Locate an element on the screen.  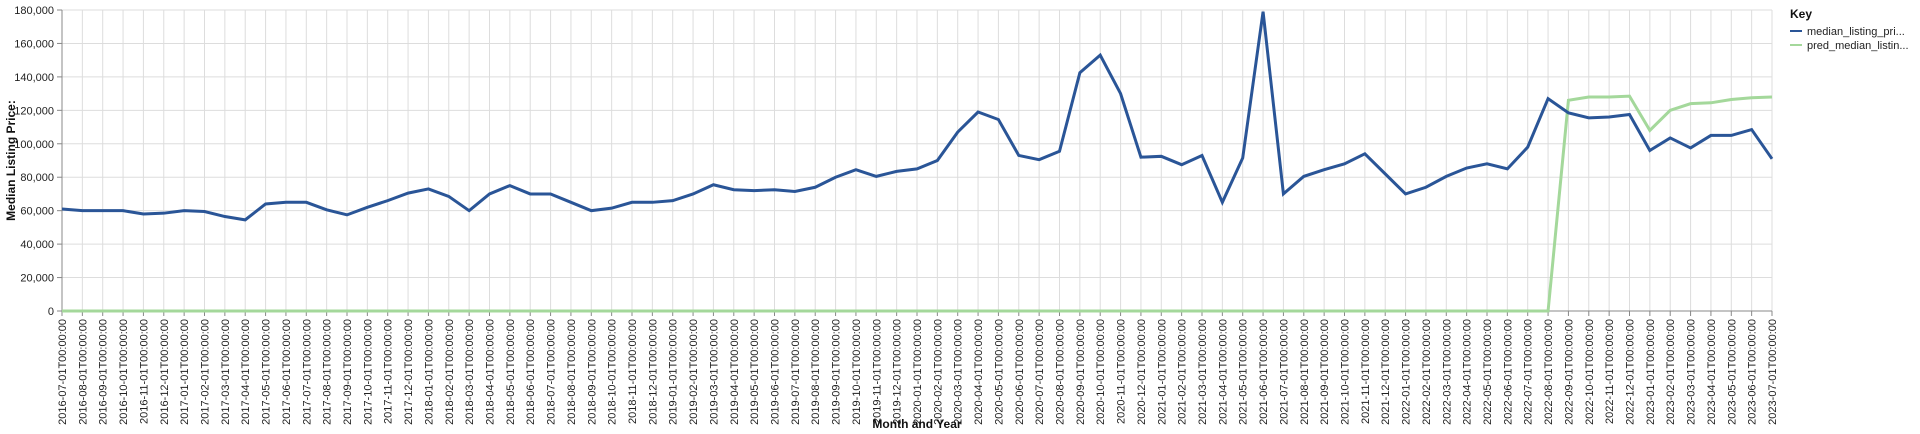
x-tick-label: 2022-12-01T00:00:00 is located at coordinates (1631, 372).